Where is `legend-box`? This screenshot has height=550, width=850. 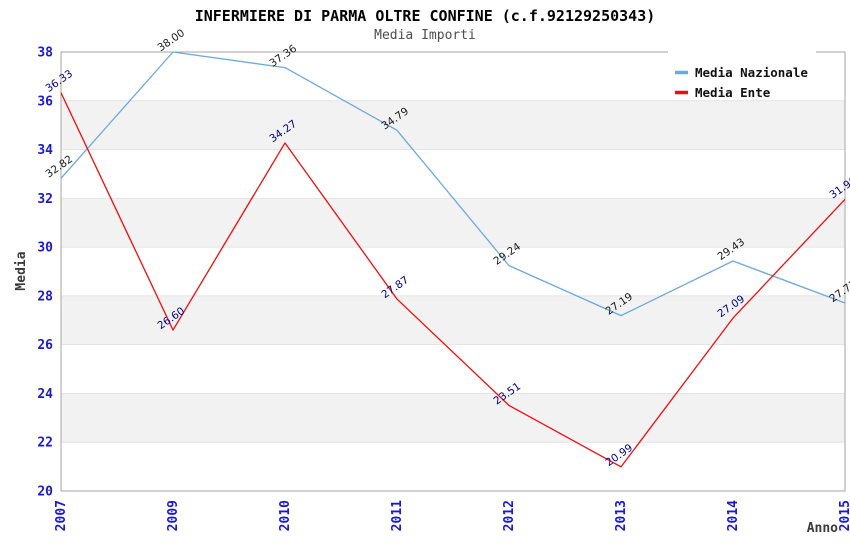
legend-box is located at coordinates (742, 73).